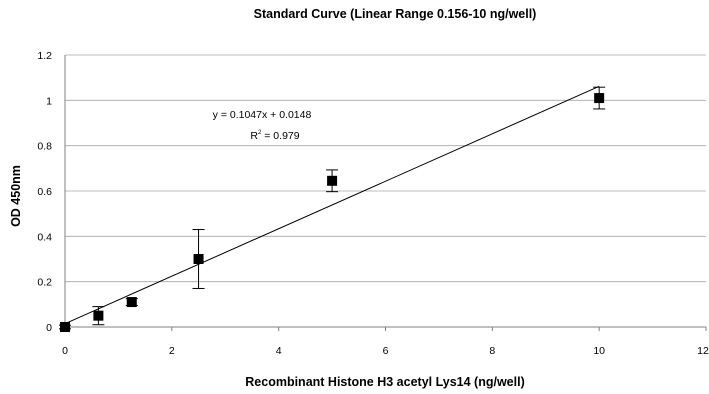  What do you see at coordinates (492, 351) in the screenshot?
I see `x-tick-label: 8` at bounding box center [492, 351].